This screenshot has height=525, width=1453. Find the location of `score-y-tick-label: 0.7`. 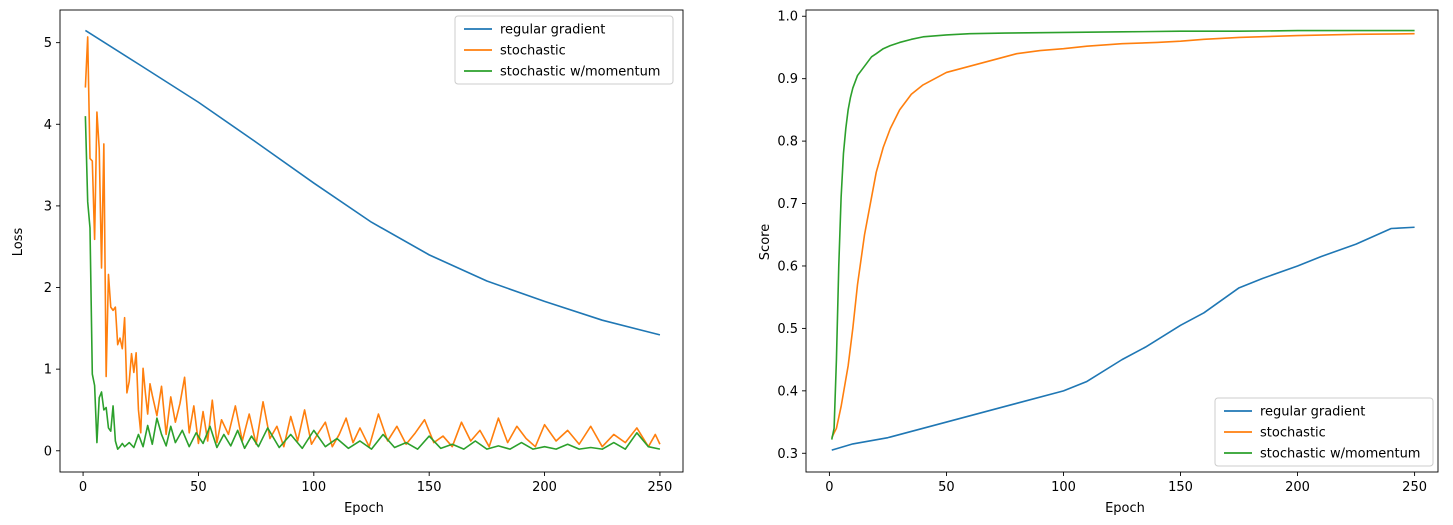

score-y-tick-label: 0.7 is located at coordinates (787, 204).